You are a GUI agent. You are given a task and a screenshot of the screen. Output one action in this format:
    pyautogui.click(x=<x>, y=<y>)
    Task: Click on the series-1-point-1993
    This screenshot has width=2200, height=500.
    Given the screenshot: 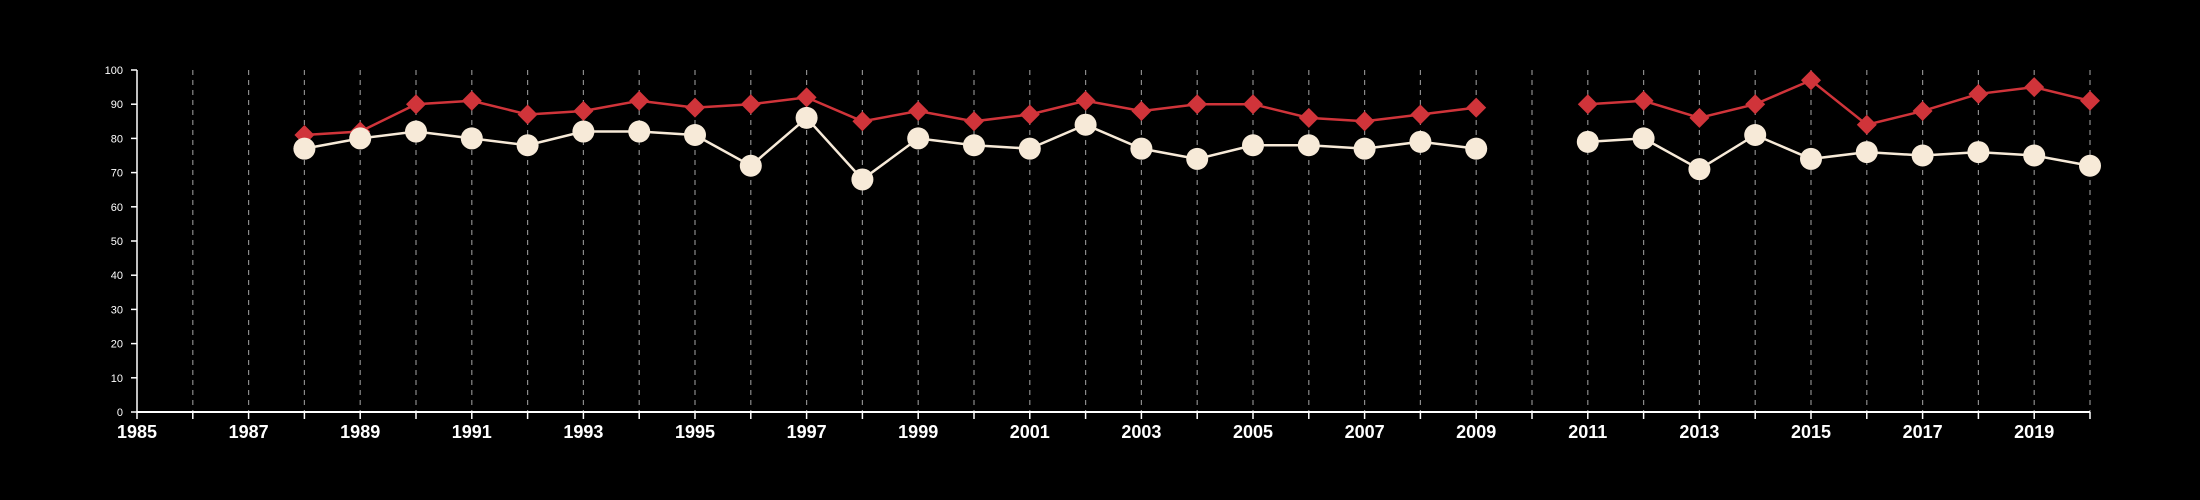 What is the action you would take?
    pyautogui.click(x=583, y=131)
    